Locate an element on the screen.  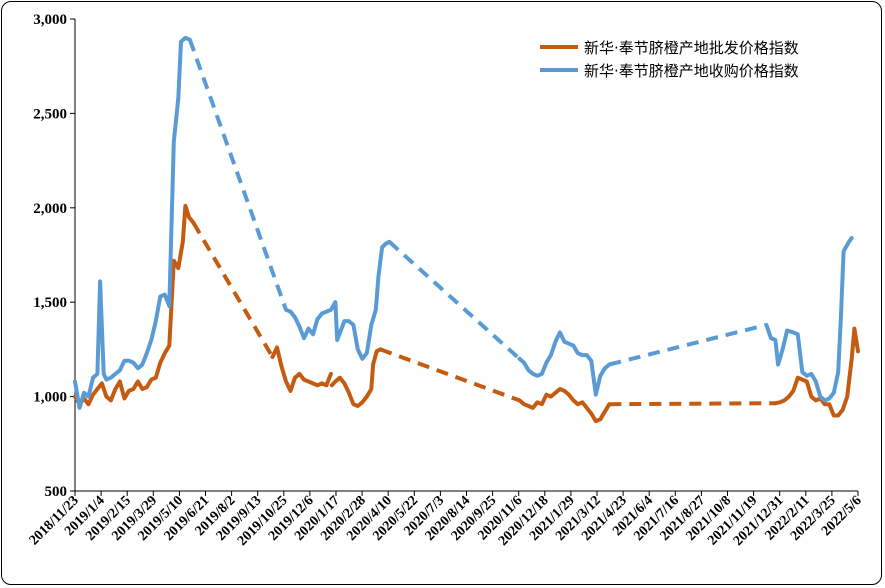
y-tick-label: 1,000 is located at coordinates (50, 398).